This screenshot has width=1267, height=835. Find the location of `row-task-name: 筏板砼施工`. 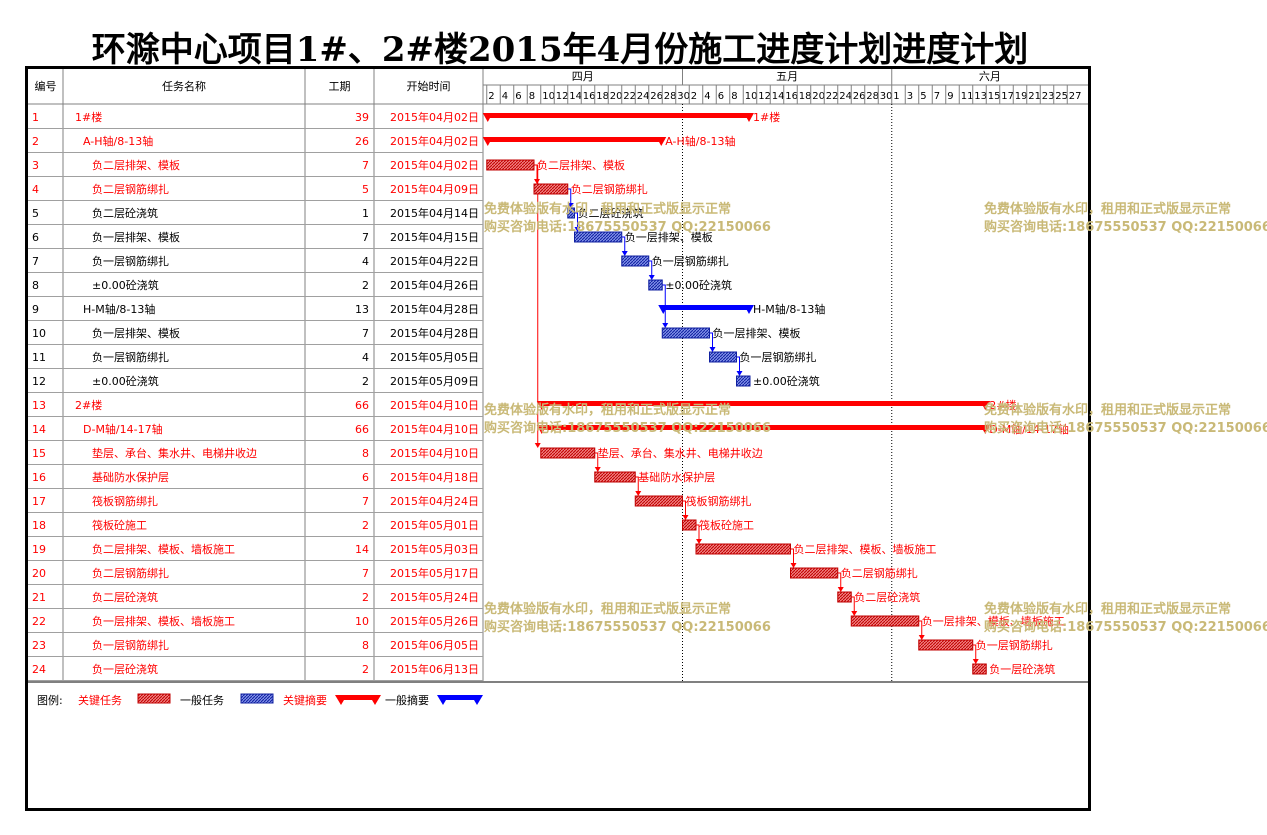

row-task-name: 筏板砼施工 is located at coordinates (119, 525).